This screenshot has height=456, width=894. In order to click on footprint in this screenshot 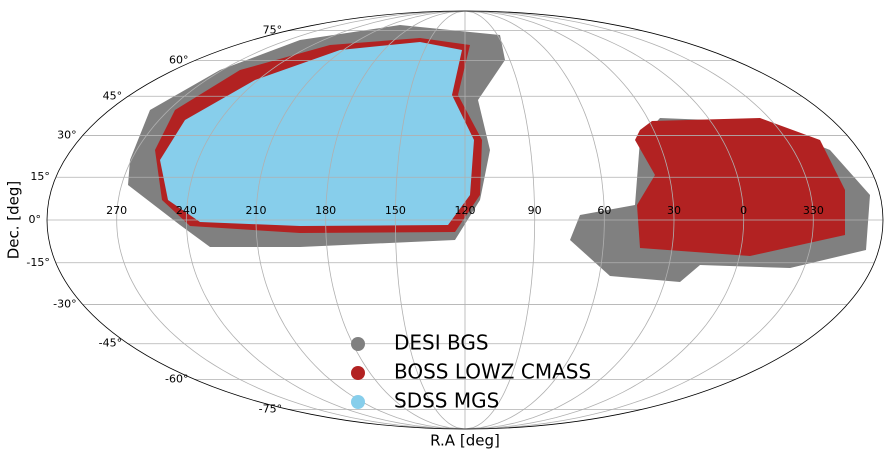, I will do `click(317, 134)`.